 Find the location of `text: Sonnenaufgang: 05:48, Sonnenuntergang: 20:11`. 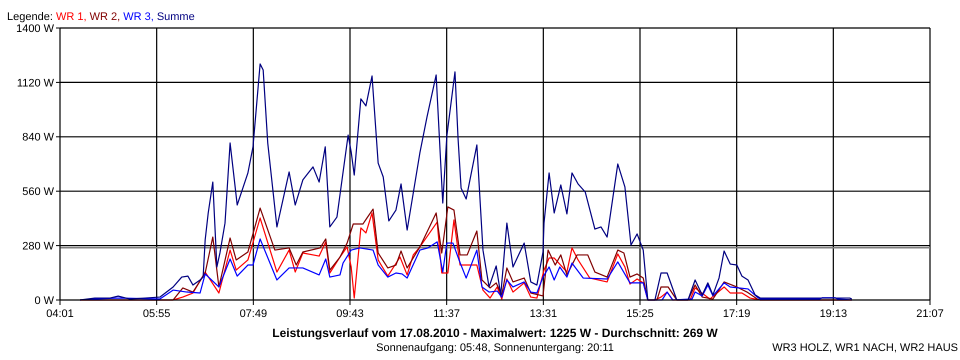

text: Sonnenaufgang: 05:48, Sonnenuntergang: 20:11 is located at coordinates (495, 348).